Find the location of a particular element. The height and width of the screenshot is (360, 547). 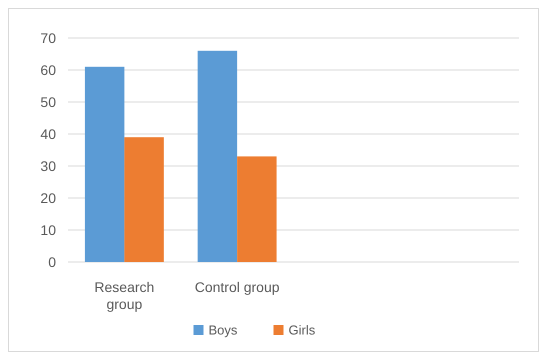

y-tick-label: 50 is located at coordinates (48, 102).